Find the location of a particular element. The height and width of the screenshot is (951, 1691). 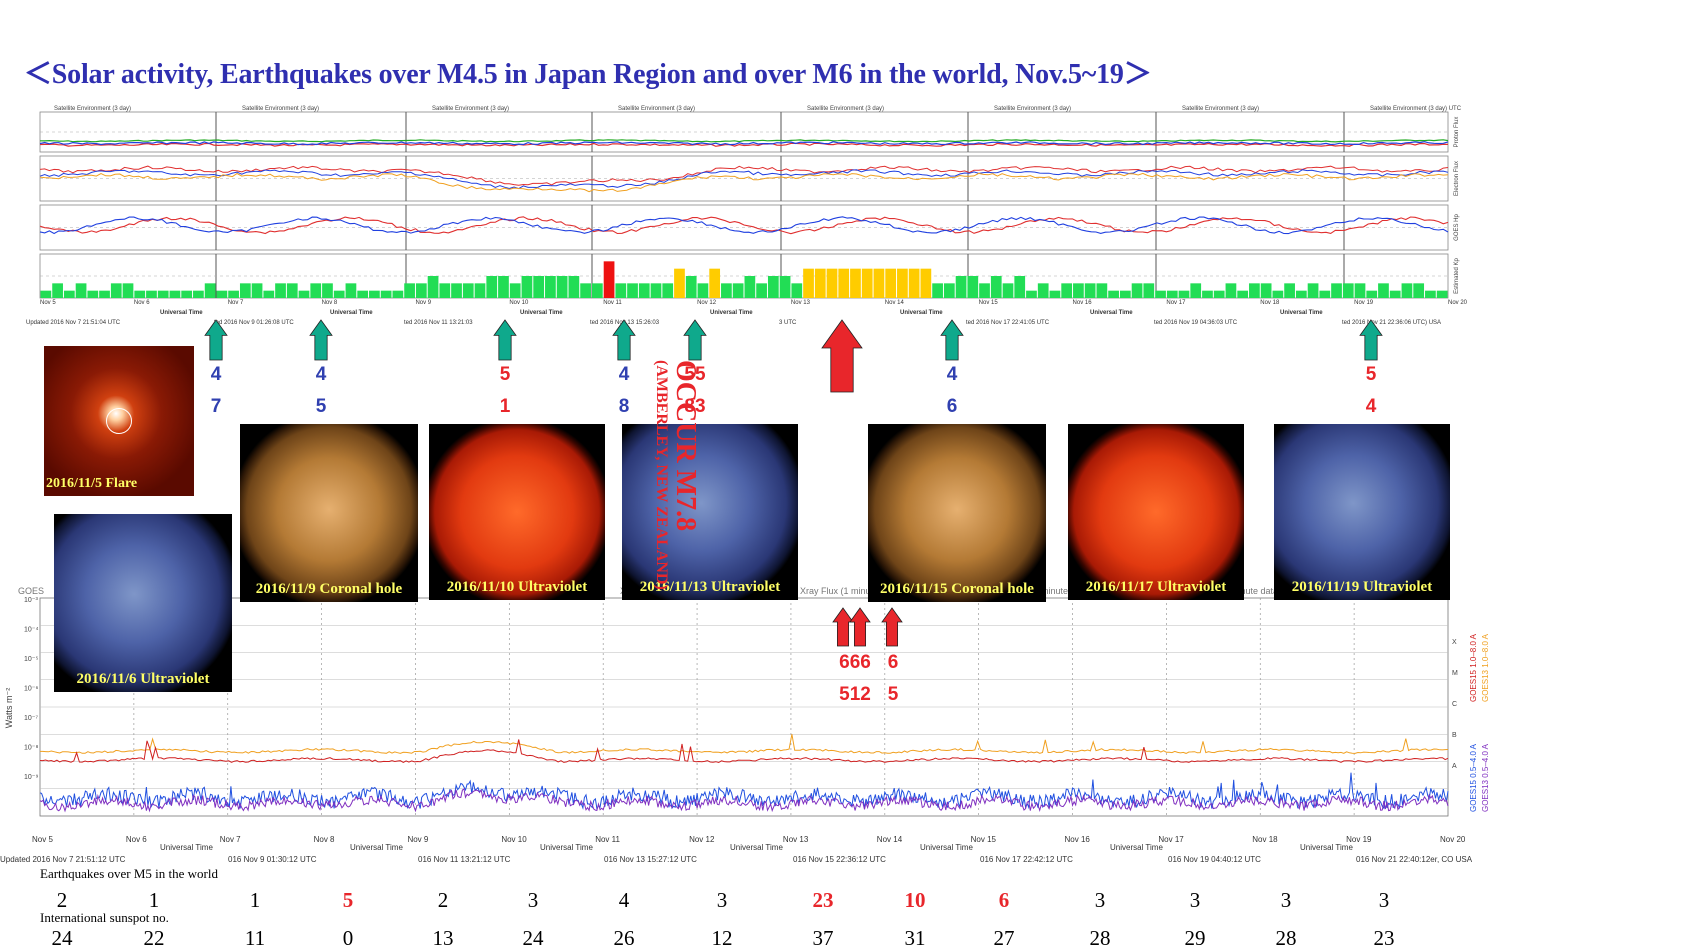

top-x-tick: Nov 8 is located at coordinates (330, 303).